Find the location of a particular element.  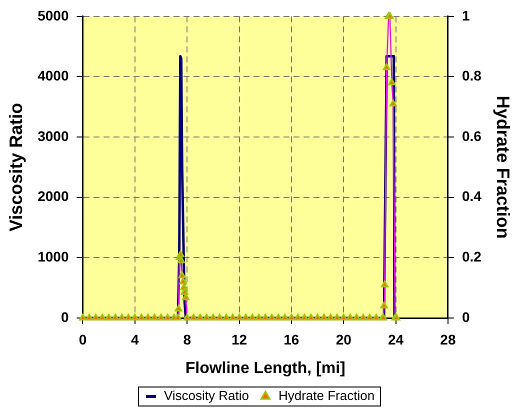

y2-tick-label: 0.8 is located at coordinates (472, 76).